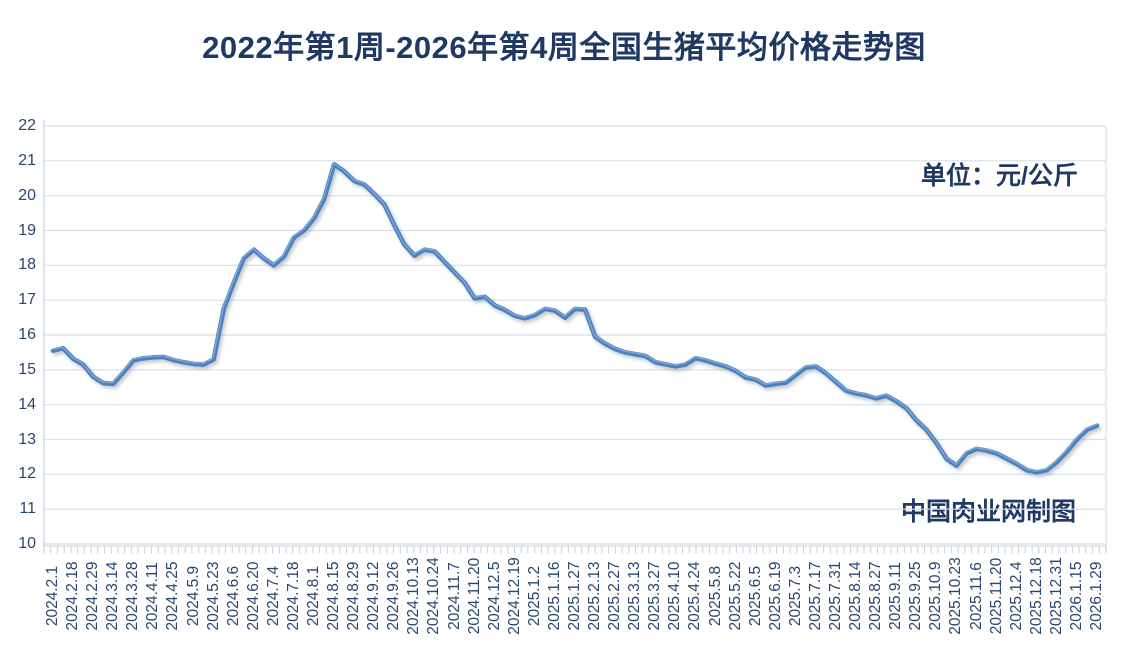  Describe the element at coordinates (999, 176) in the screenshot. I see `unit-label: 单位：元/公斤` at that location.